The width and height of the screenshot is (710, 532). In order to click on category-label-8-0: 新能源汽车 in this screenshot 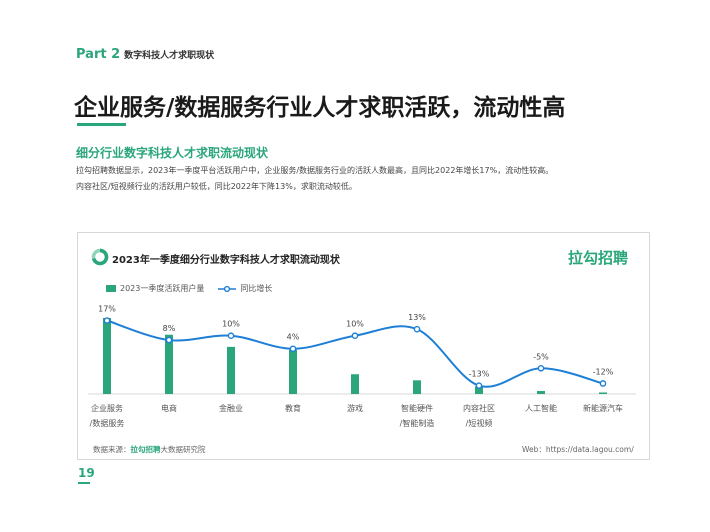, I will do `click(603, 408)`.